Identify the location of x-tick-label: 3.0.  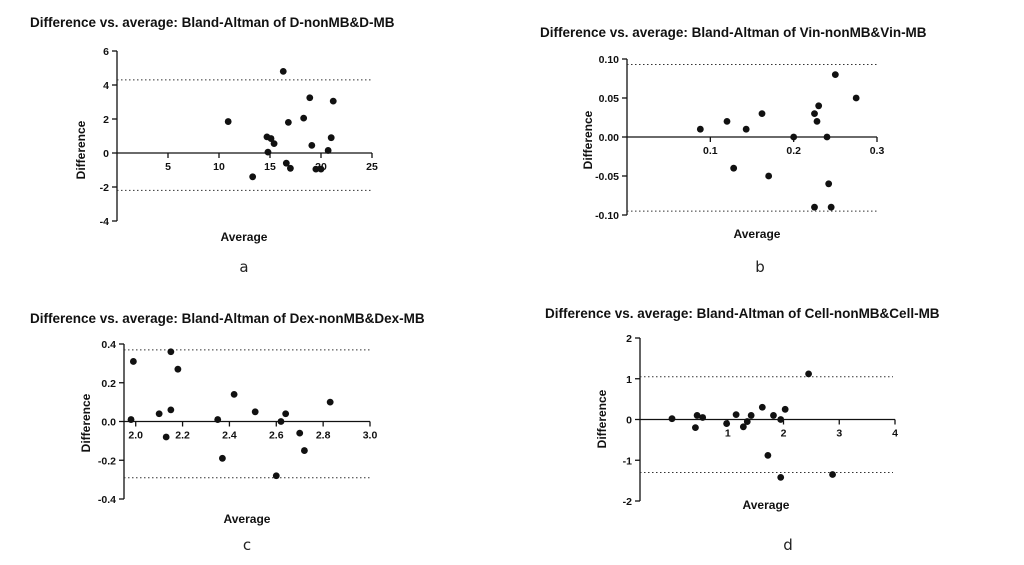
(370, 436).